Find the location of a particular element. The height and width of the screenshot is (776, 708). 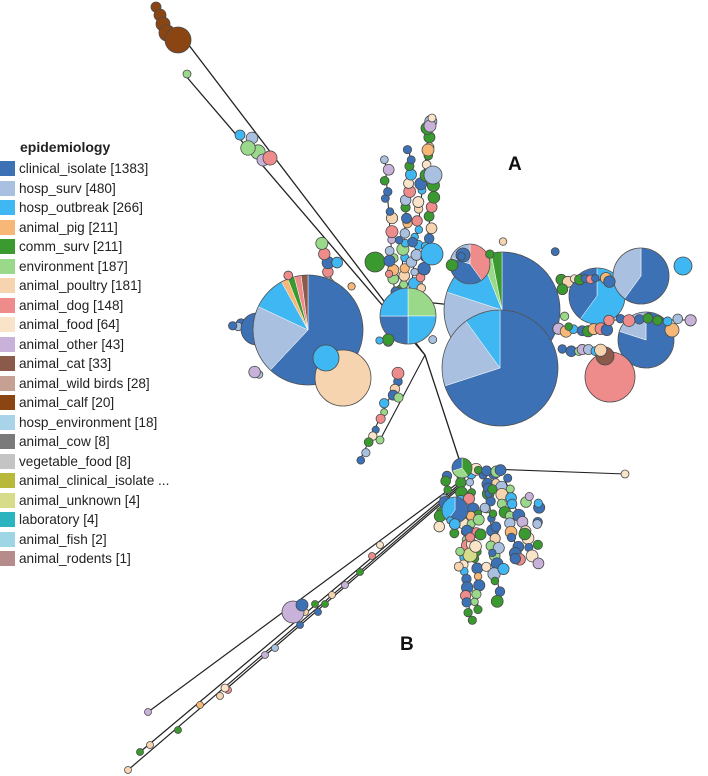

legend-item: animal_dog [148] is located at coordinates (107, 306).